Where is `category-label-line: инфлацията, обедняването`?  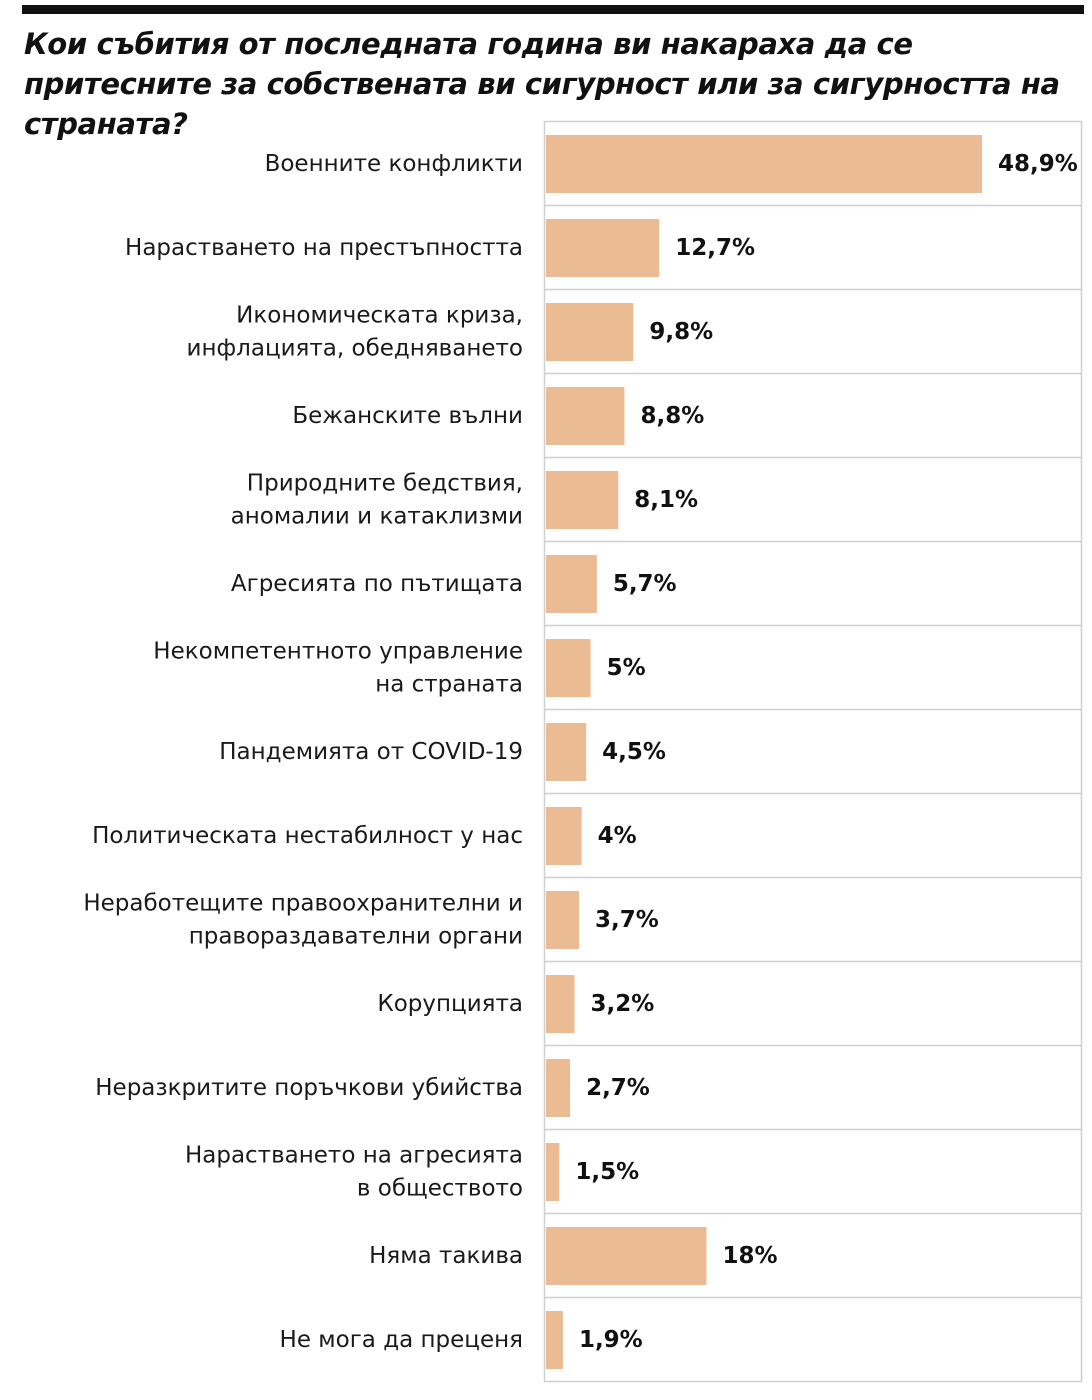
category-label-line: инфлацията, обедняването is located at coordinates (355, 349).